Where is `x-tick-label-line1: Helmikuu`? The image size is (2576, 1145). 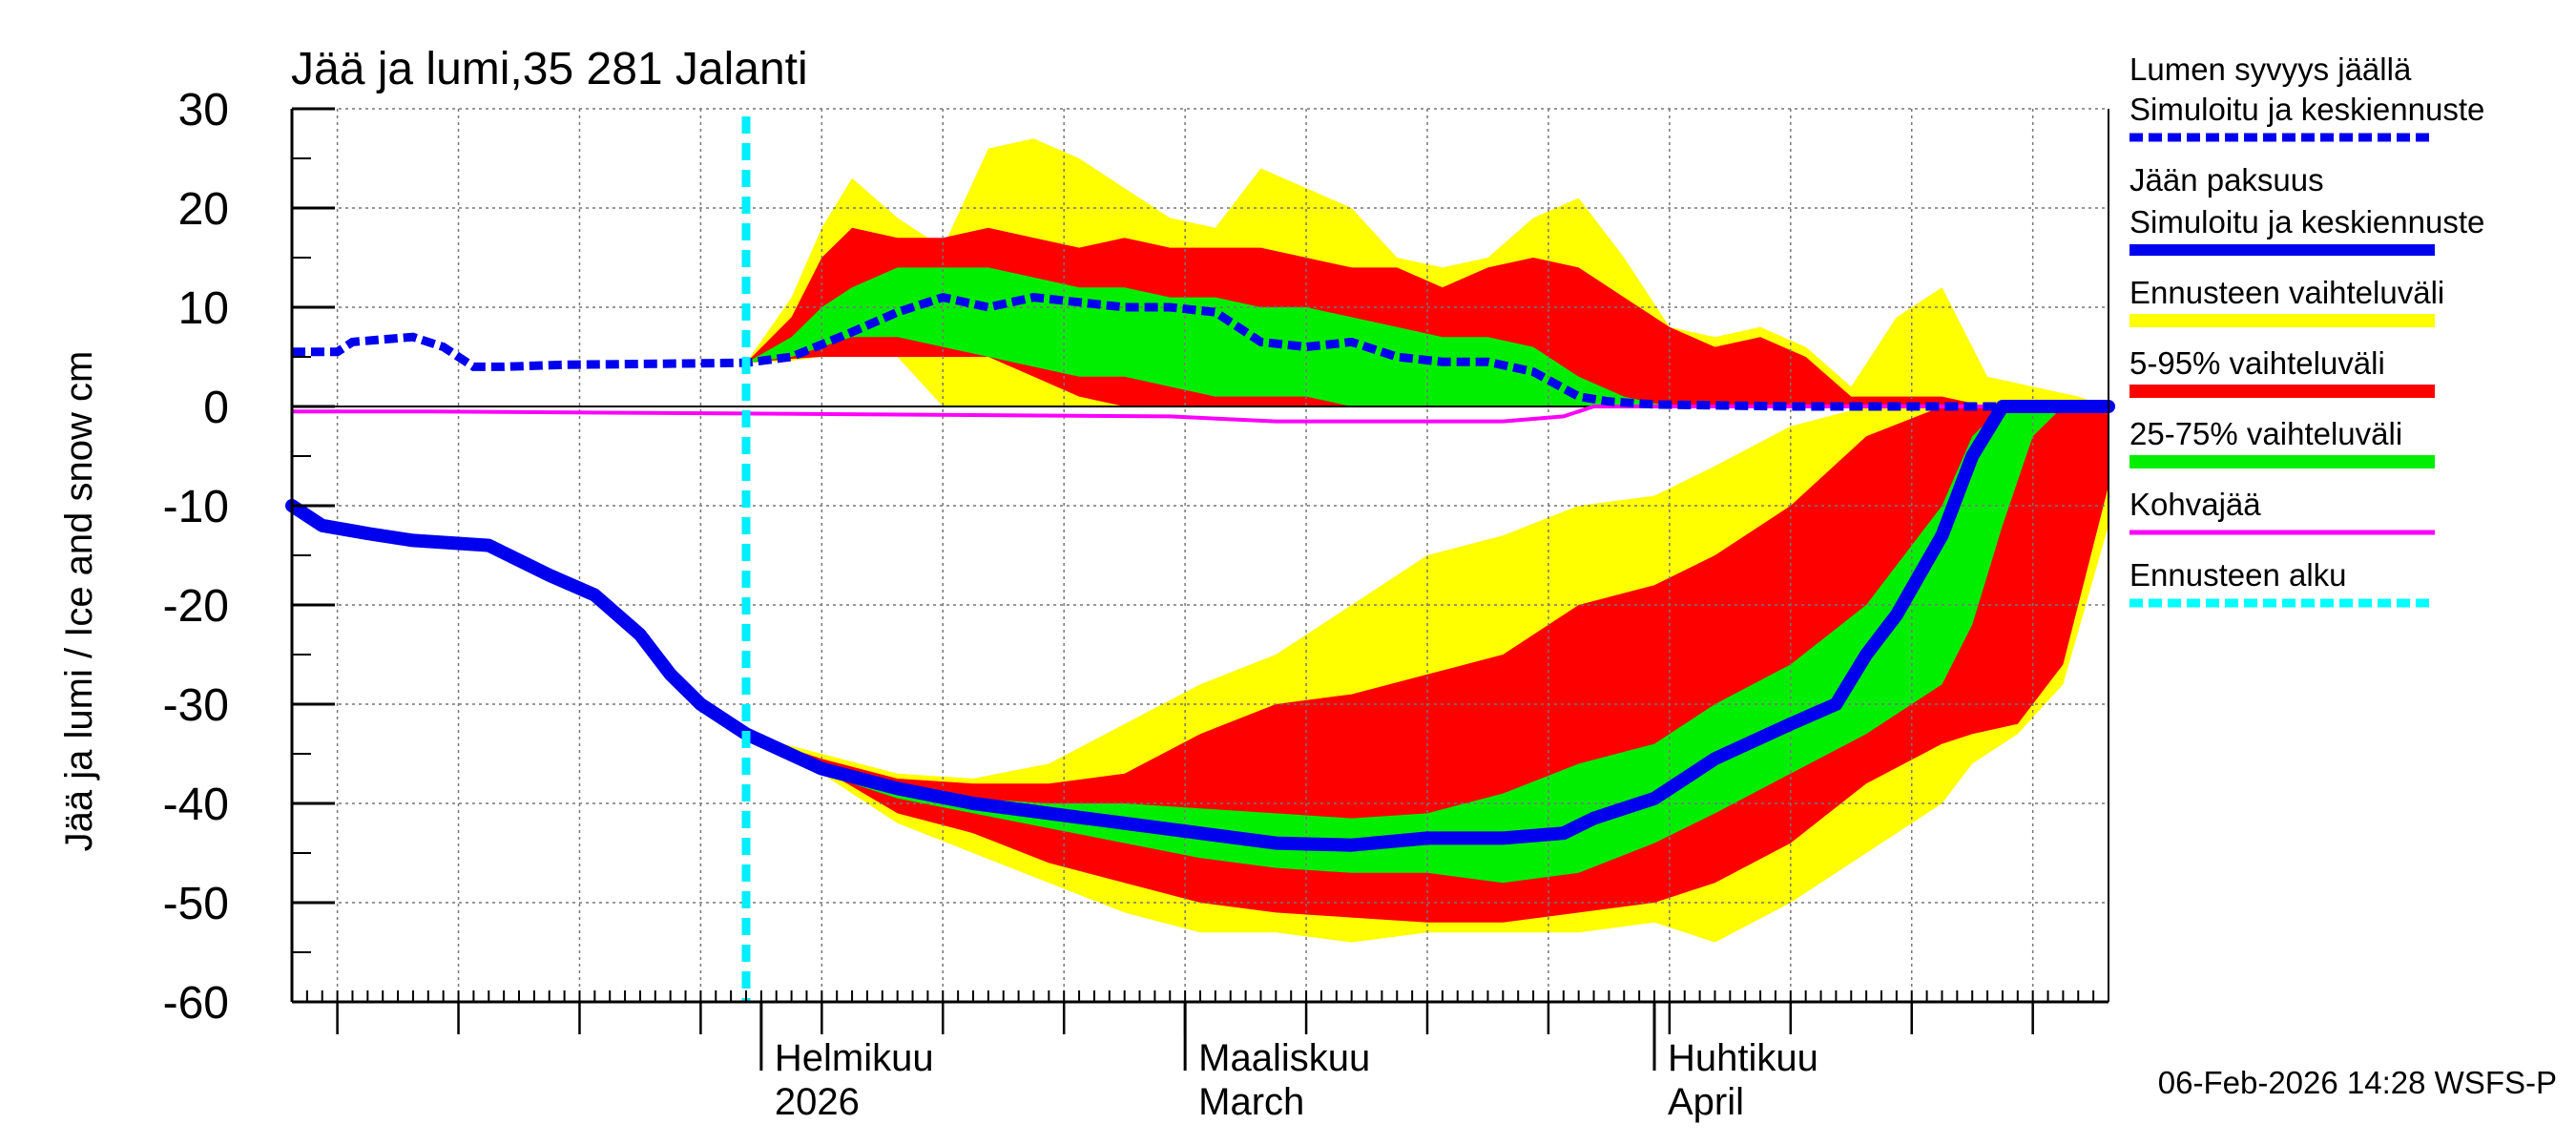 x-tick-label-line1: Helmikuu is located at coordinates (854, 1058).